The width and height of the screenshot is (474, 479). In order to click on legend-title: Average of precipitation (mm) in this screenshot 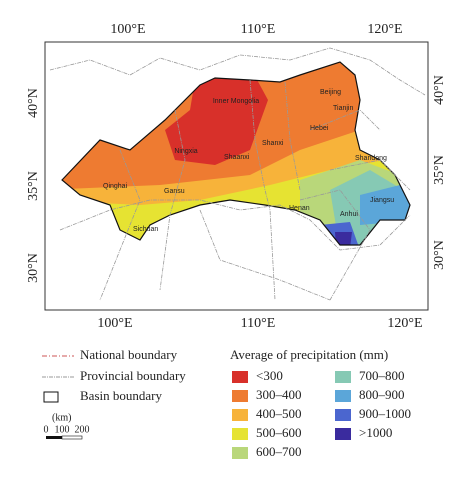, I will do `click(309, 354)`.